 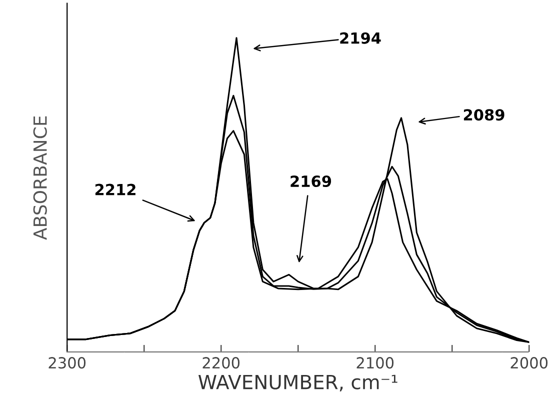 What do you see at coordinates (529, 363) in the screenshot?
I see `x-tick-label: 2000` at bounding box center [529, 363].